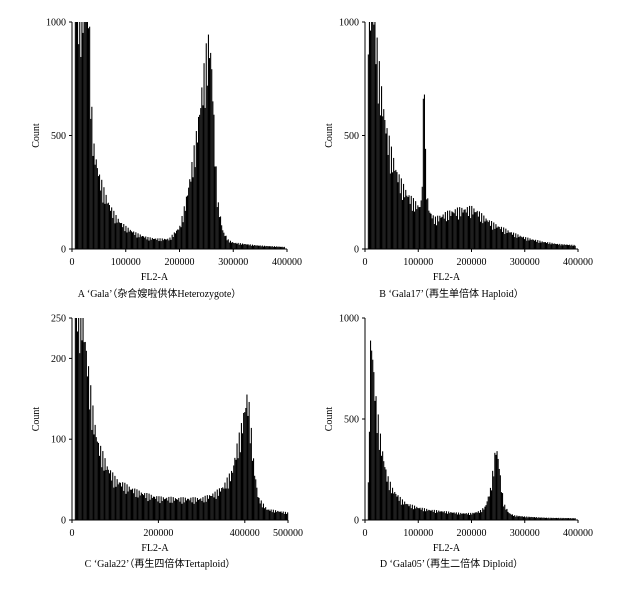 Image resolution: width=634 pixels, height=595 pixels. I want to click on x-tick-label: 400000, so click(578, 533).